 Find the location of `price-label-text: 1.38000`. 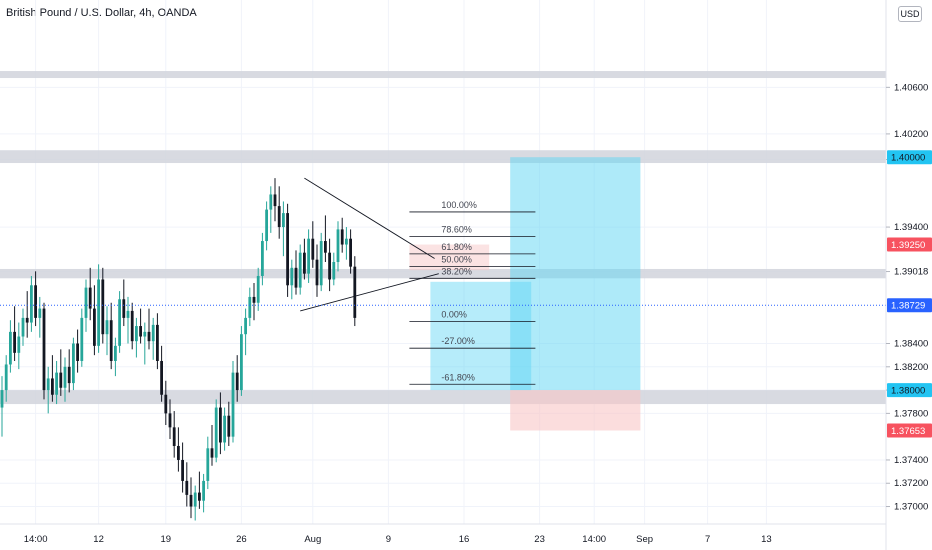

price-label-text: 1.38000 is located at coordinates (908, 391).